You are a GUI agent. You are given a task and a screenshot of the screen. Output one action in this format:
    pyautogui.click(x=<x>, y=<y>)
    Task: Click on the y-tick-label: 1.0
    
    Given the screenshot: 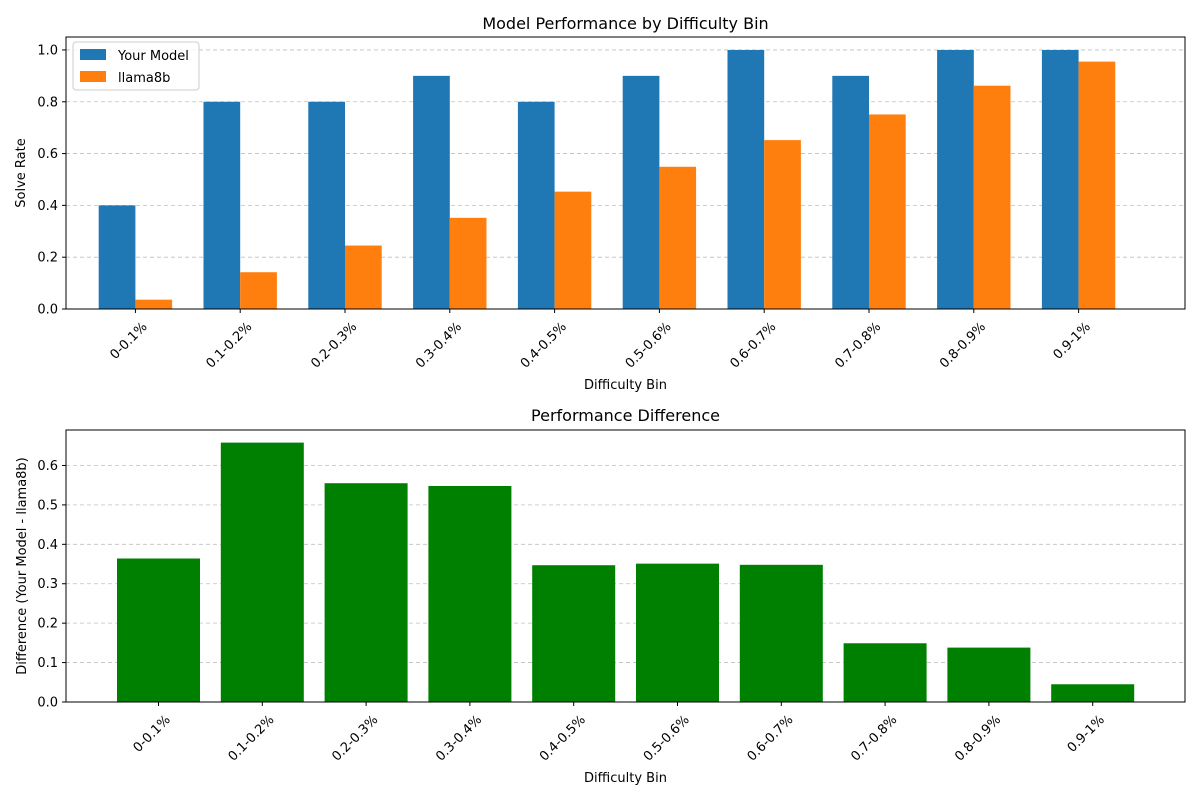 What is the action you would take?
    pyautogui.click(x=47, y=50)
    